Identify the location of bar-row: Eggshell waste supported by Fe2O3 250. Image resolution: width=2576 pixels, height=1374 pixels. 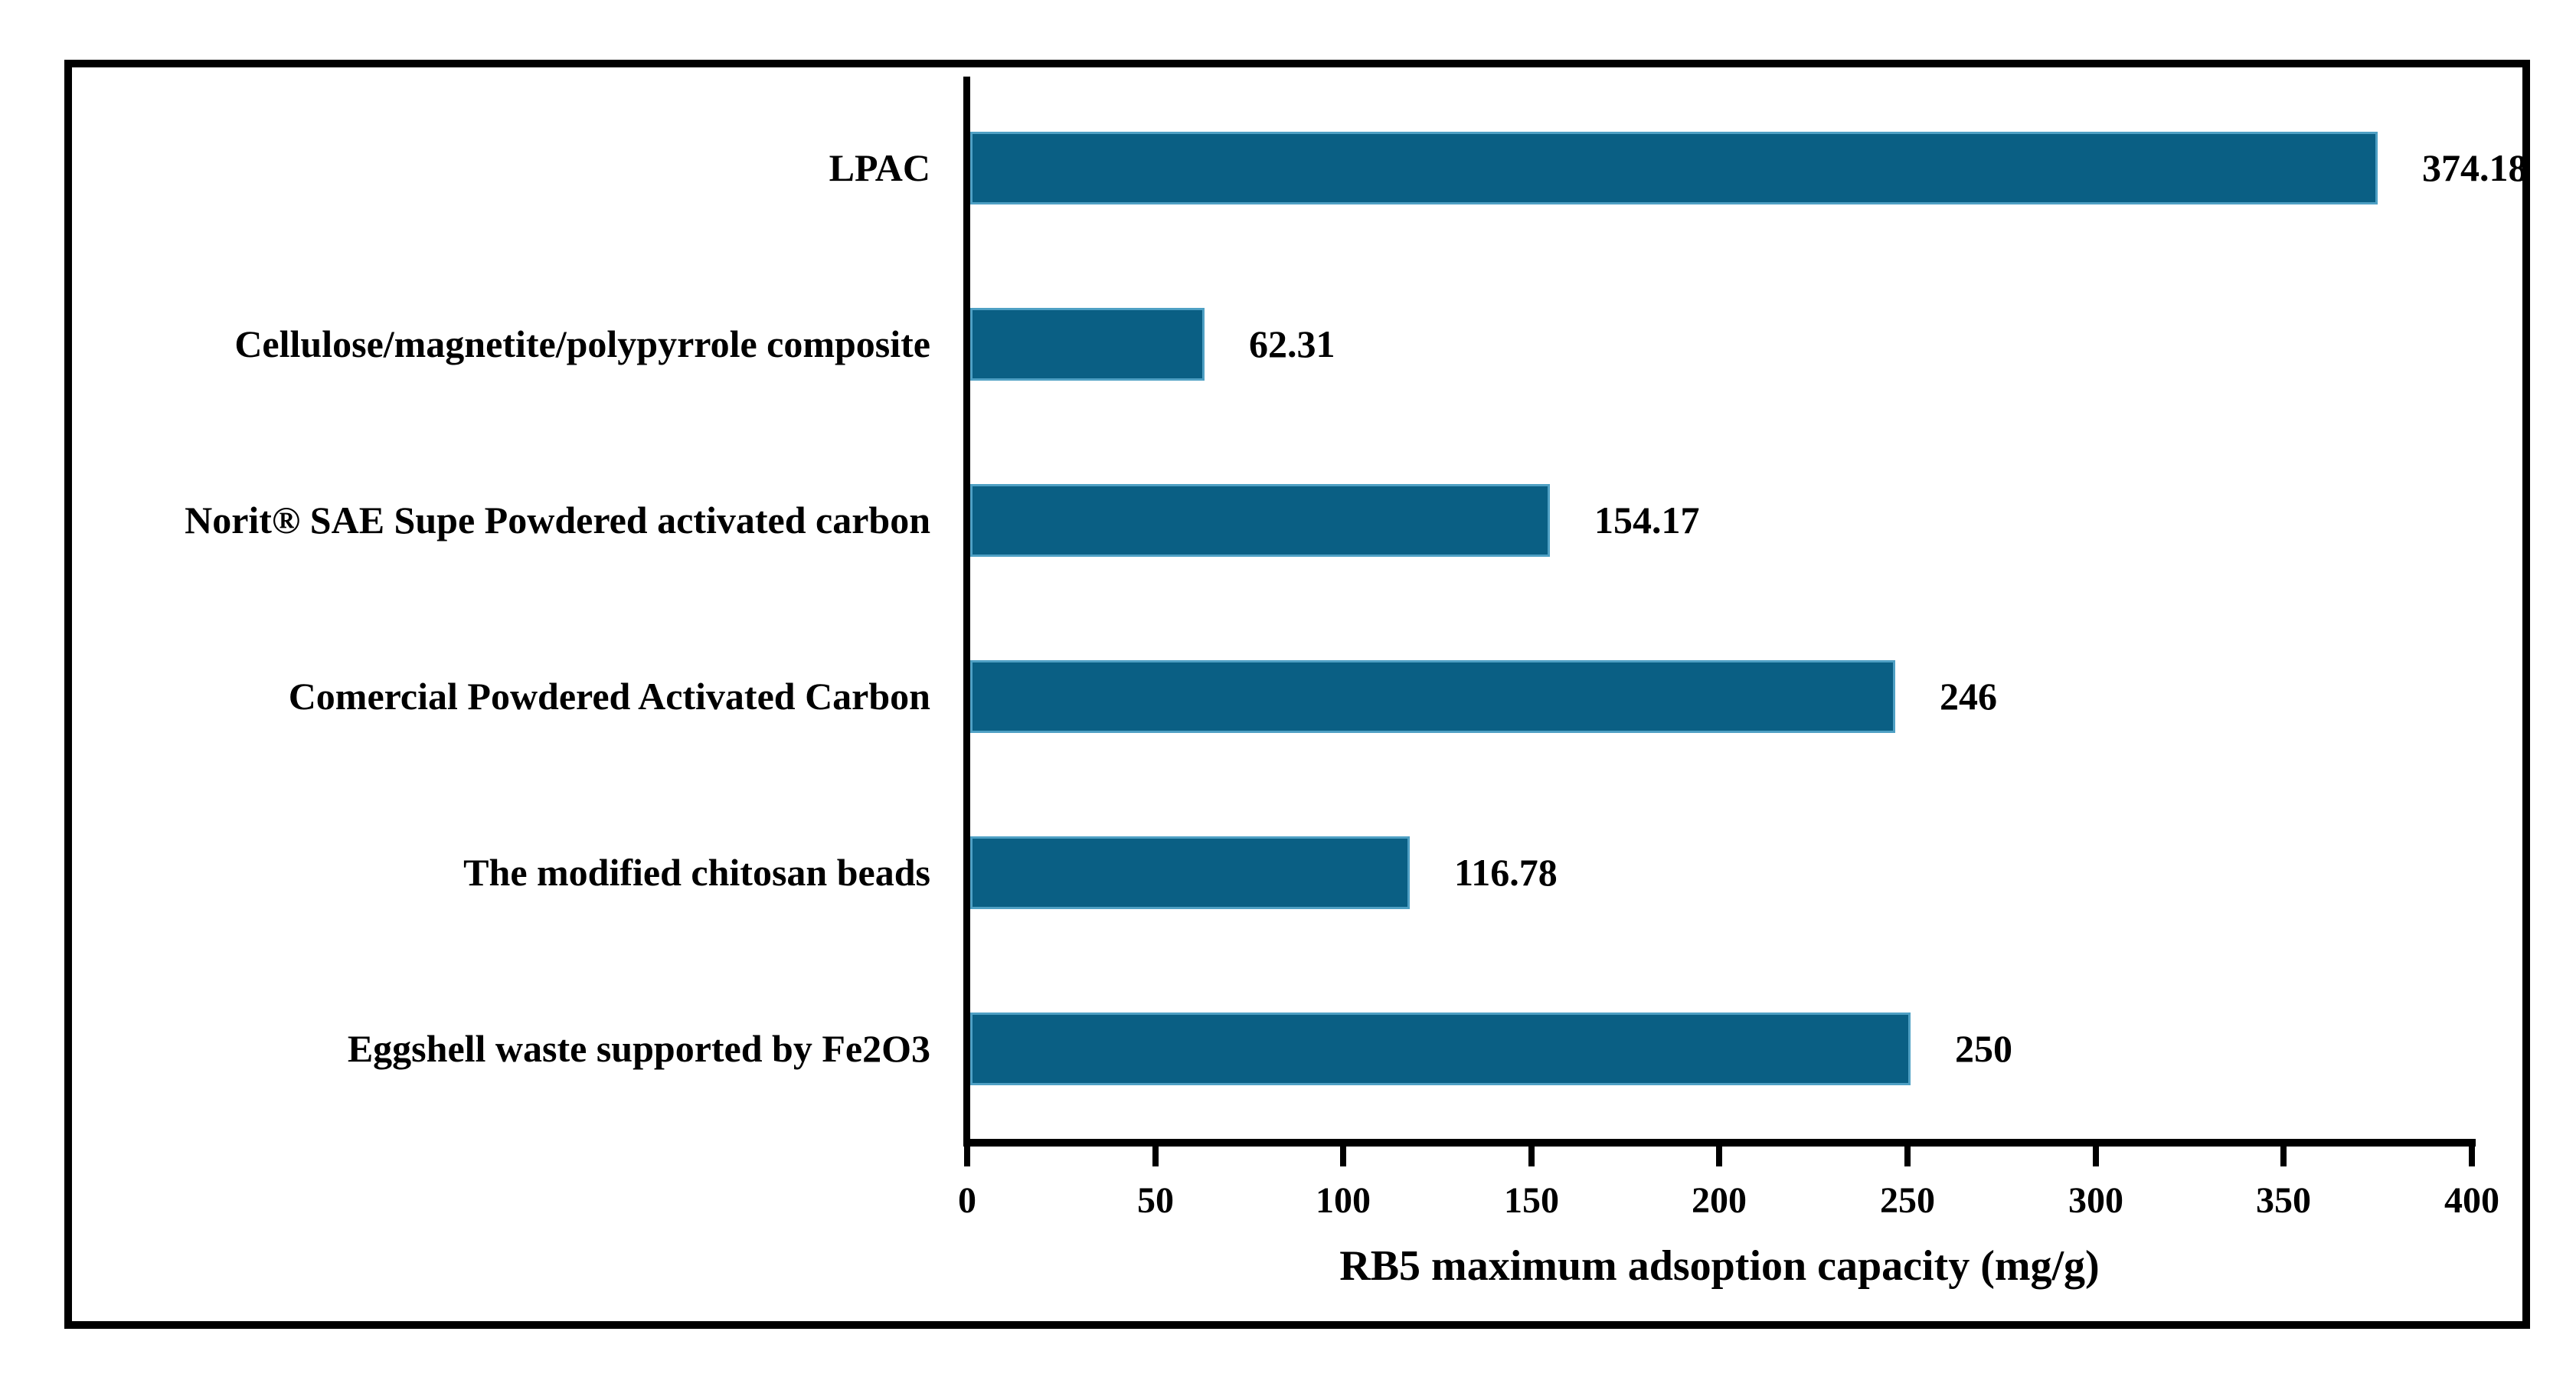
(1289, 1049).